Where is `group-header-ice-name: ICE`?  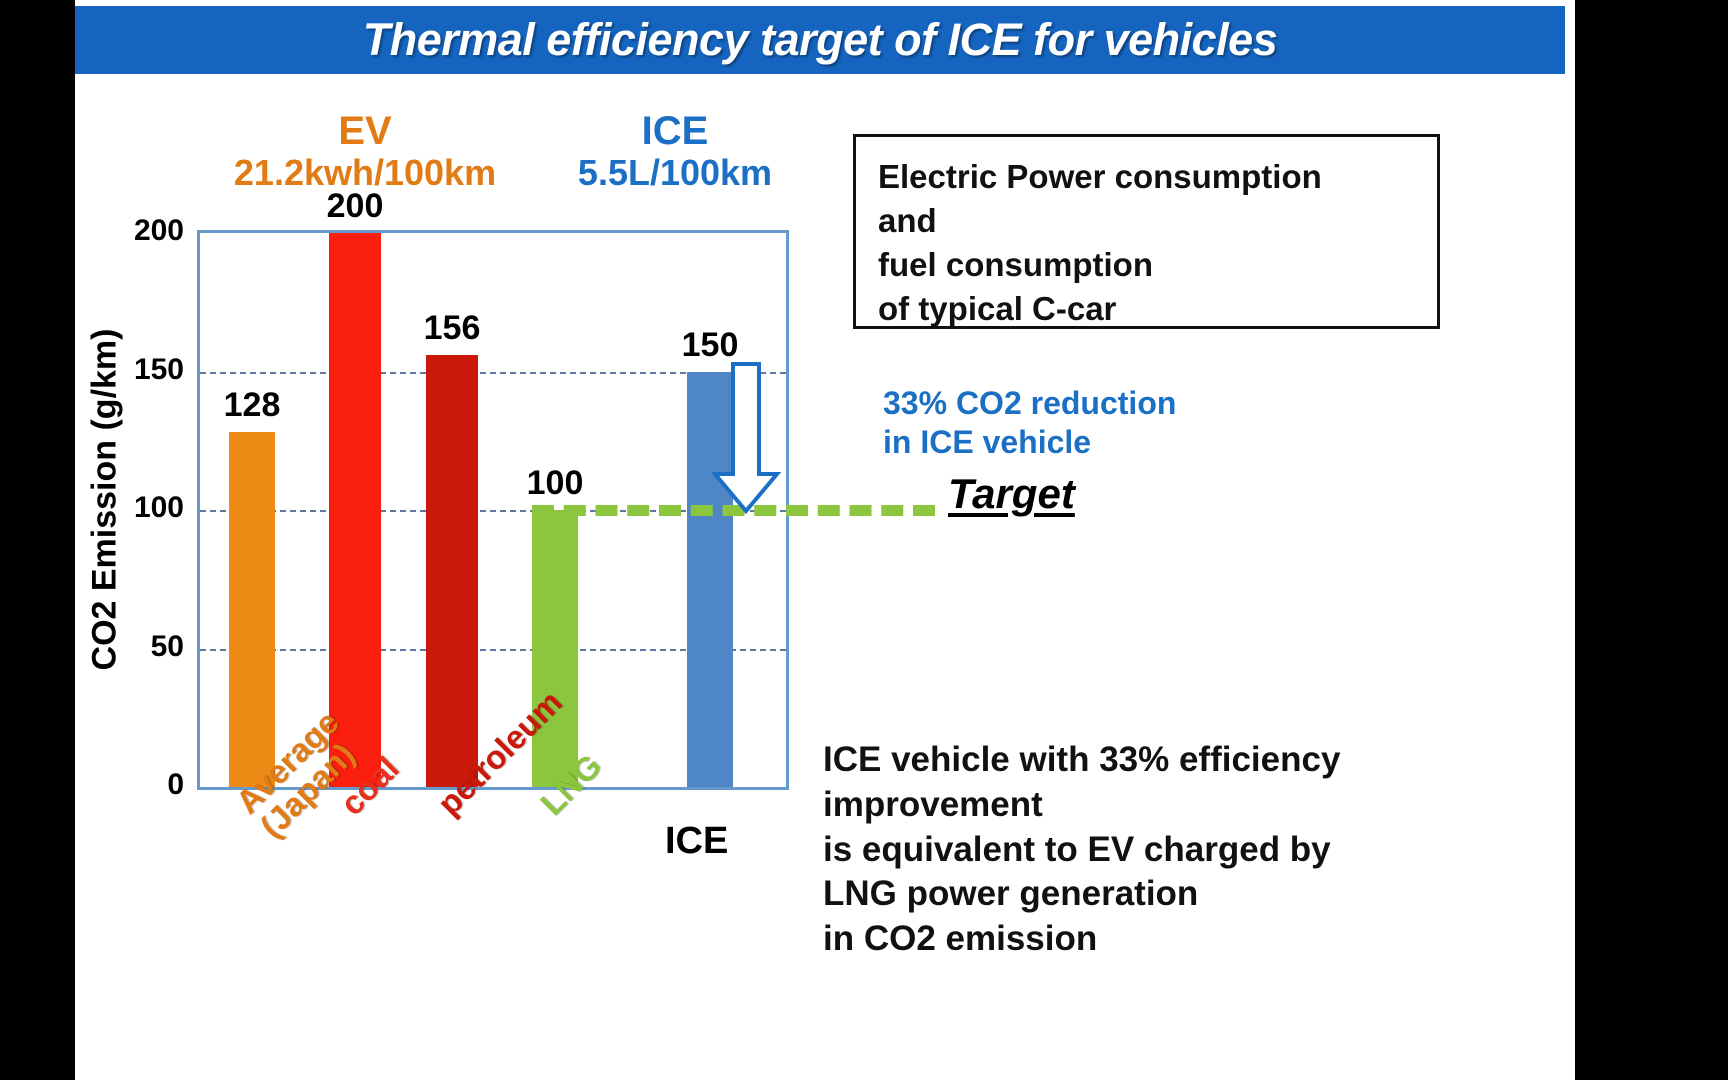
group-header-ice-name: ICE is located at coordinates (675, 131).